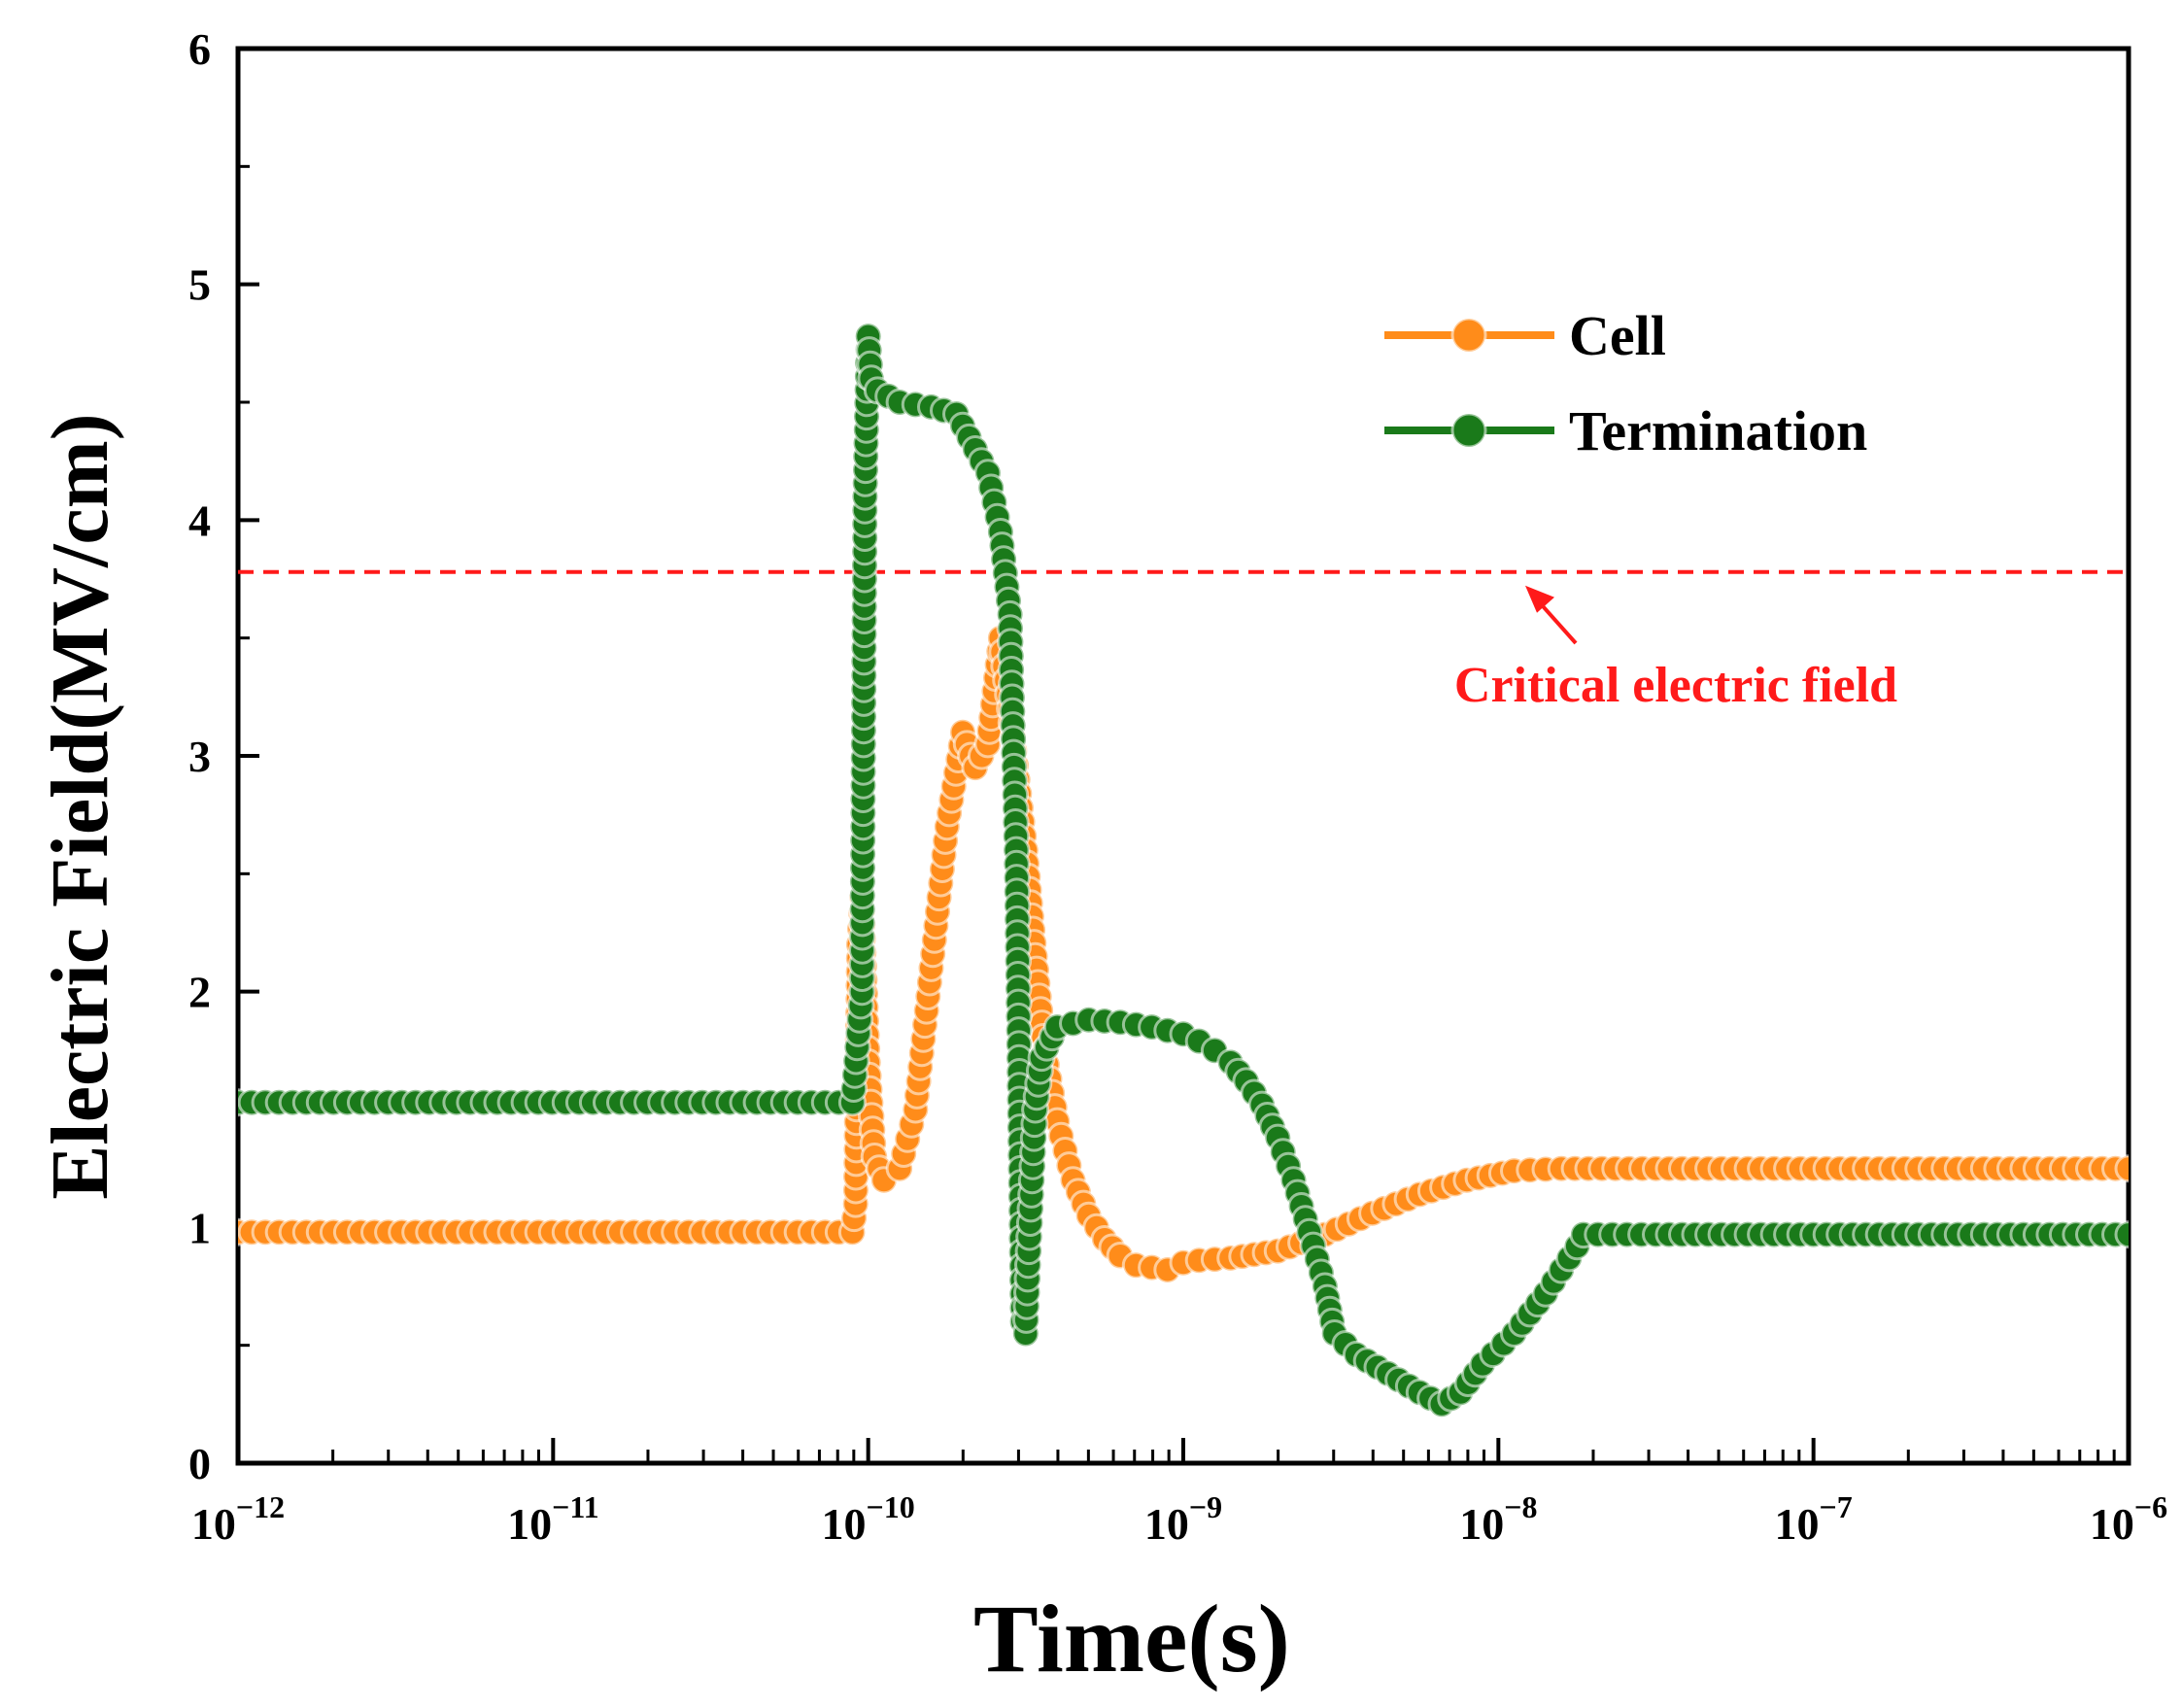  Describe the element at coordinates (238, 1519) in the screenshot. I see `x-tick-label: 10⁻¹²` at that location.